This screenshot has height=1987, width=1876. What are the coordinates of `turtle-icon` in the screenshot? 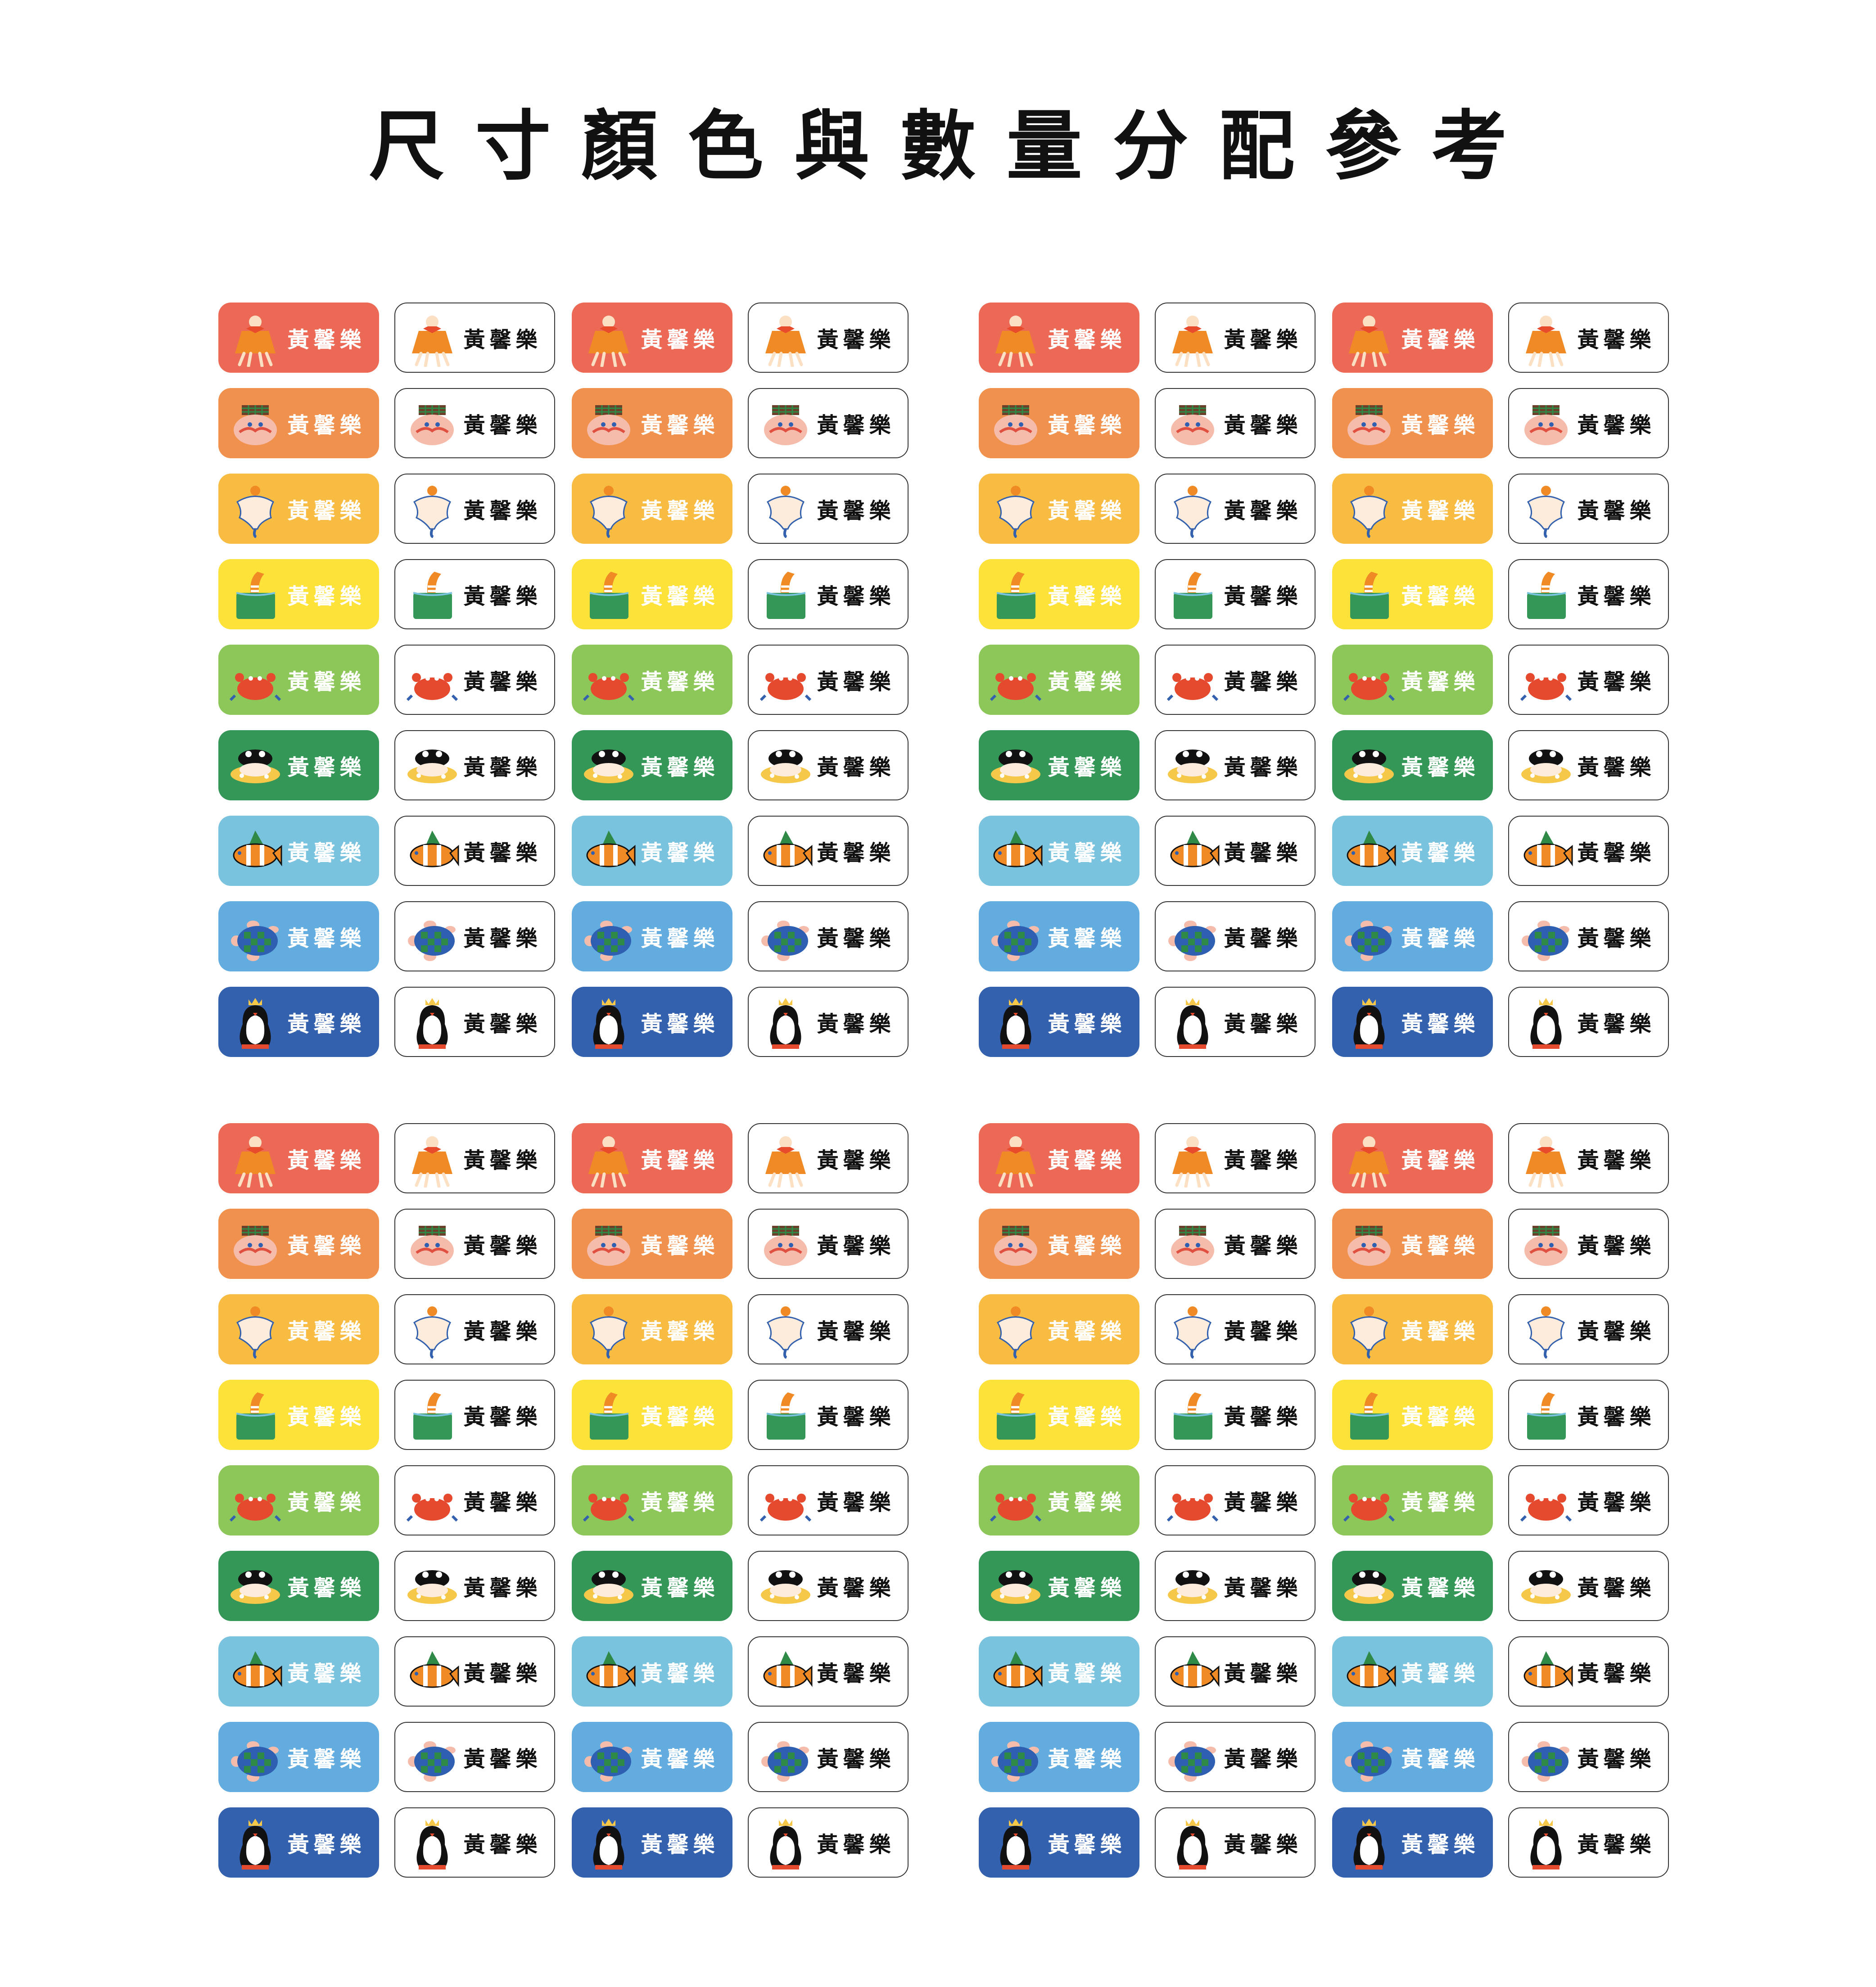 It's located at (1015, 941).